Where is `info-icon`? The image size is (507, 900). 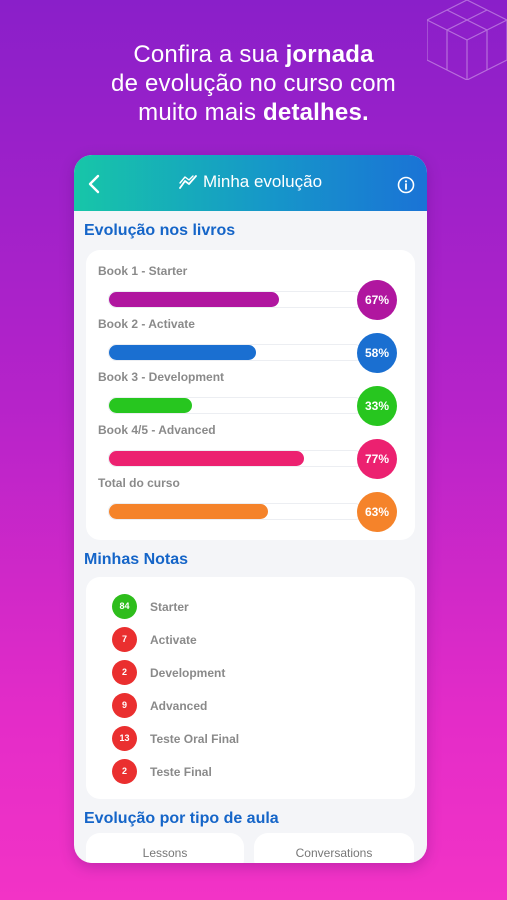 info-icon is located at coordinates (406, 185).